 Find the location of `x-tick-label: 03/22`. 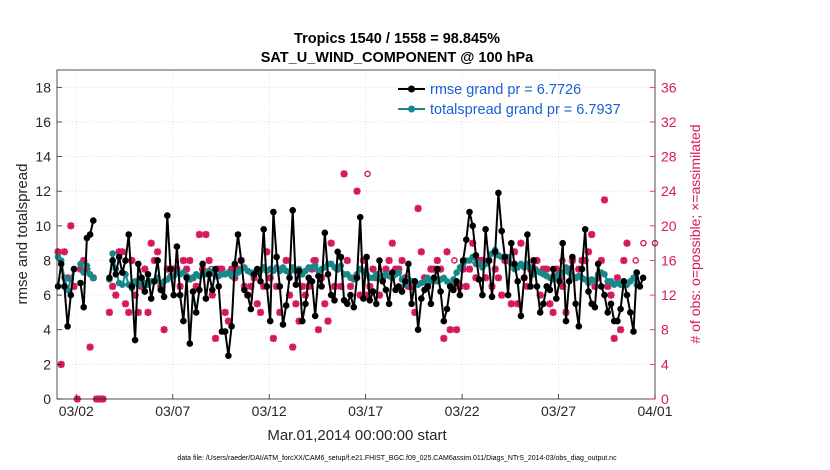

x-tick-label: 03/22 is located at coordinates (462, 411).